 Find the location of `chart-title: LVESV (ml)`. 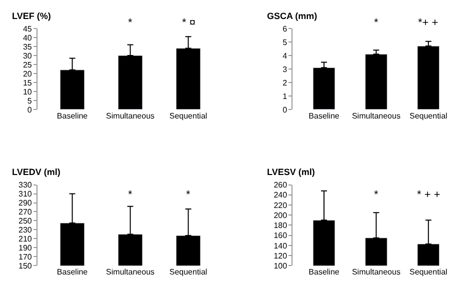

chart-title: LVESV (ml) is located at coordinates (291, 172).